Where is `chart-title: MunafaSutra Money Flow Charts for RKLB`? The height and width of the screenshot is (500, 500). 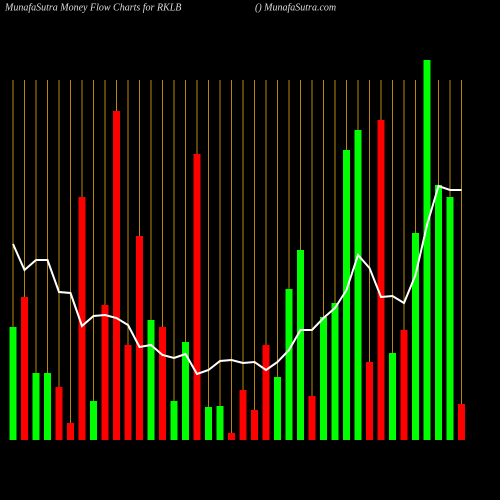
chart-title: MunafaSutra Money Flow Charts for RKLB is located at coordinates (92, 7).